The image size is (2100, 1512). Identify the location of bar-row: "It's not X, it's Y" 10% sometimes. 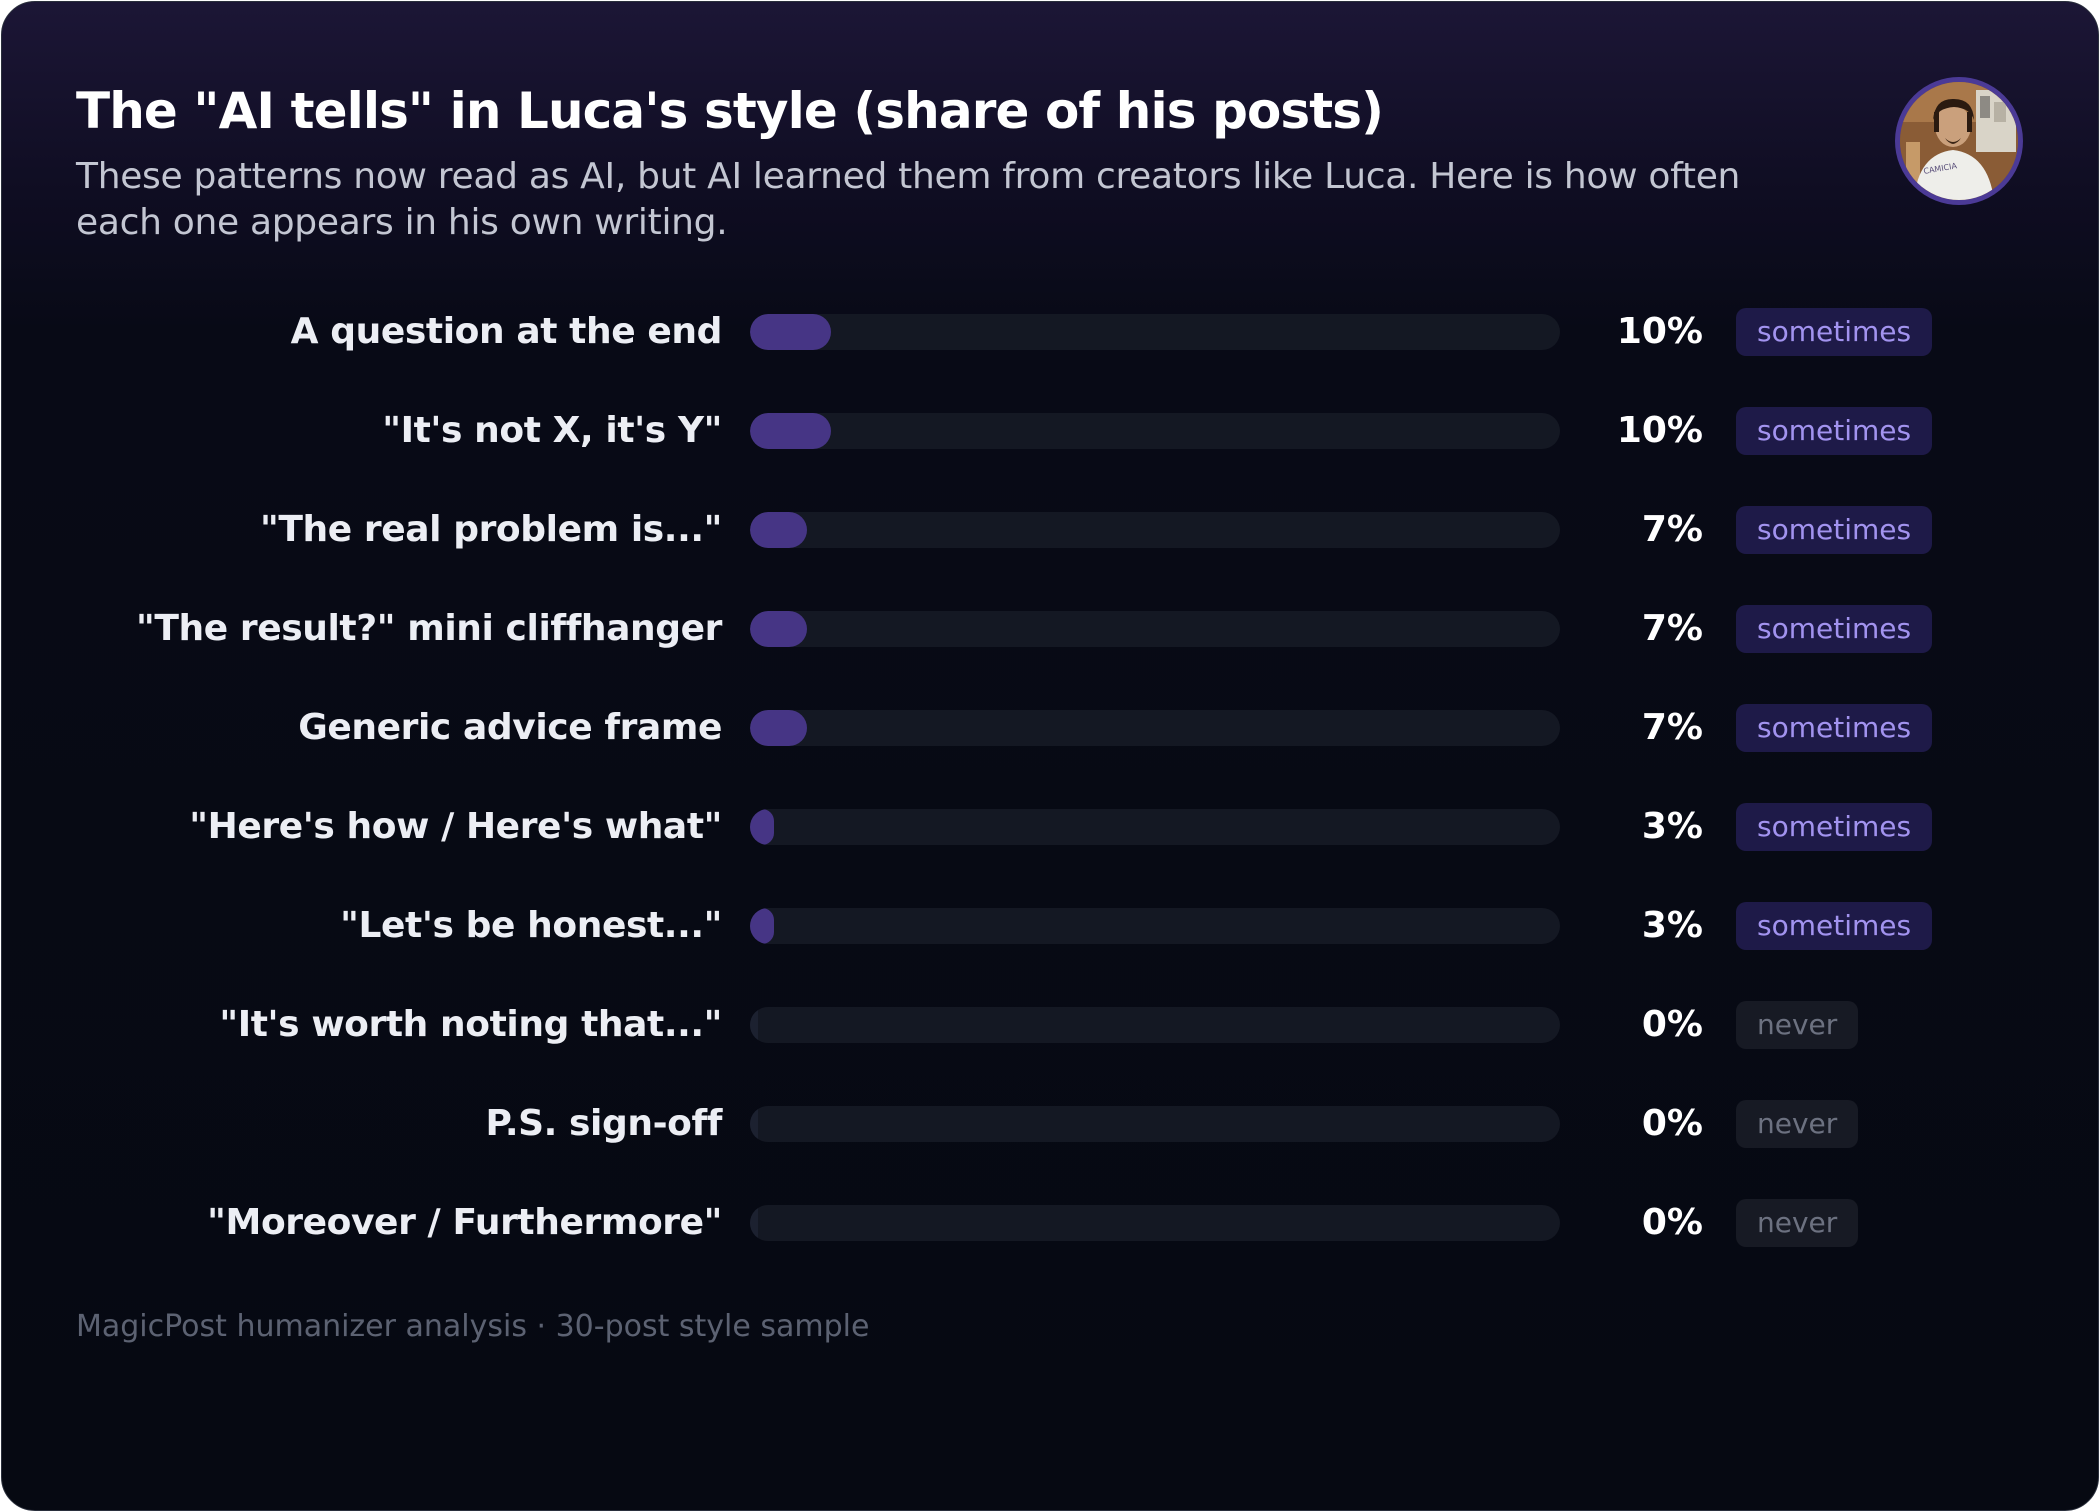
(1050, 431).